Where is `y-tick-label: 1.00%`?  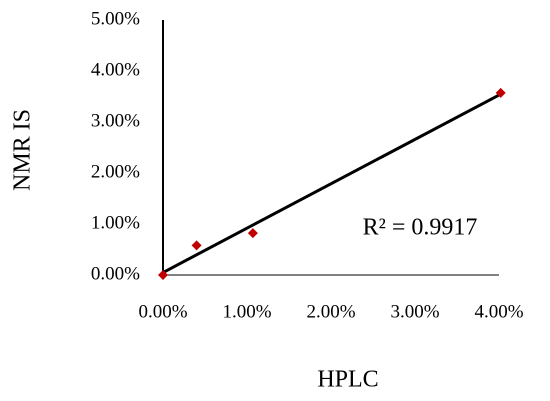
y-tick-label: 1.00% is located at coordinates (115, 222).